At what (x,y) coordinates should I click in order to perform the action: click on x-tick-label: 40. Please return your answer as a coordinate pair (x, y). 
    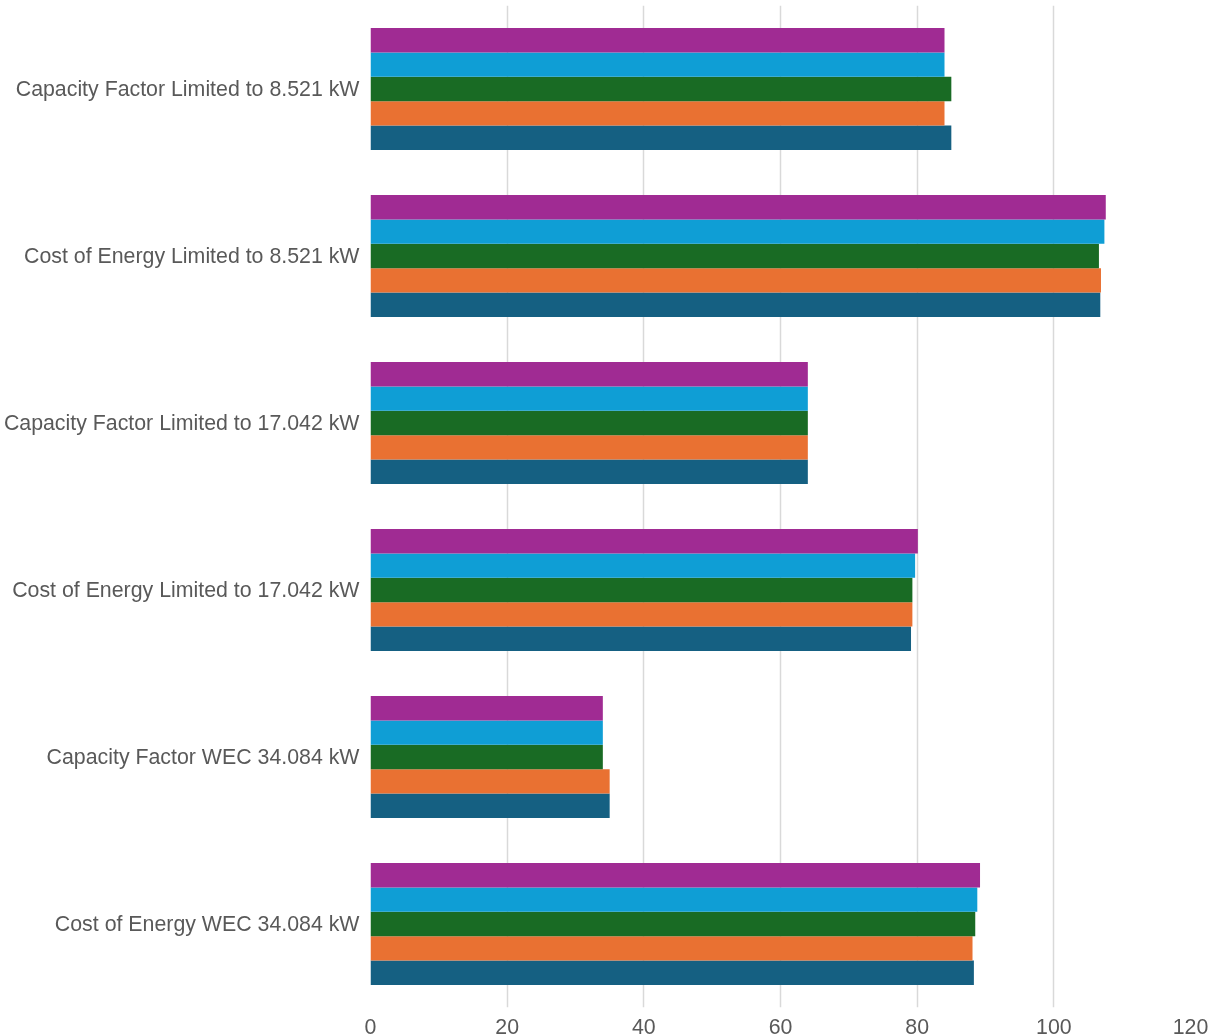
    Looking at the image, I should click on (643, 1025).